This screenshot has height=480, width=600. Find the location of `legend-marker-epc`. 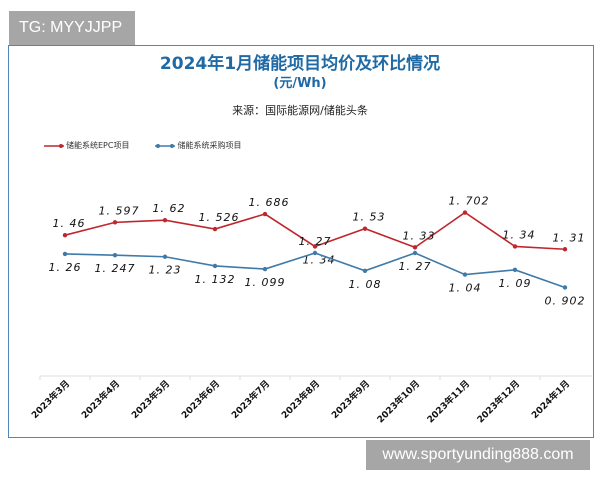

legend-marker-epc is located at coordinates (54, 145).